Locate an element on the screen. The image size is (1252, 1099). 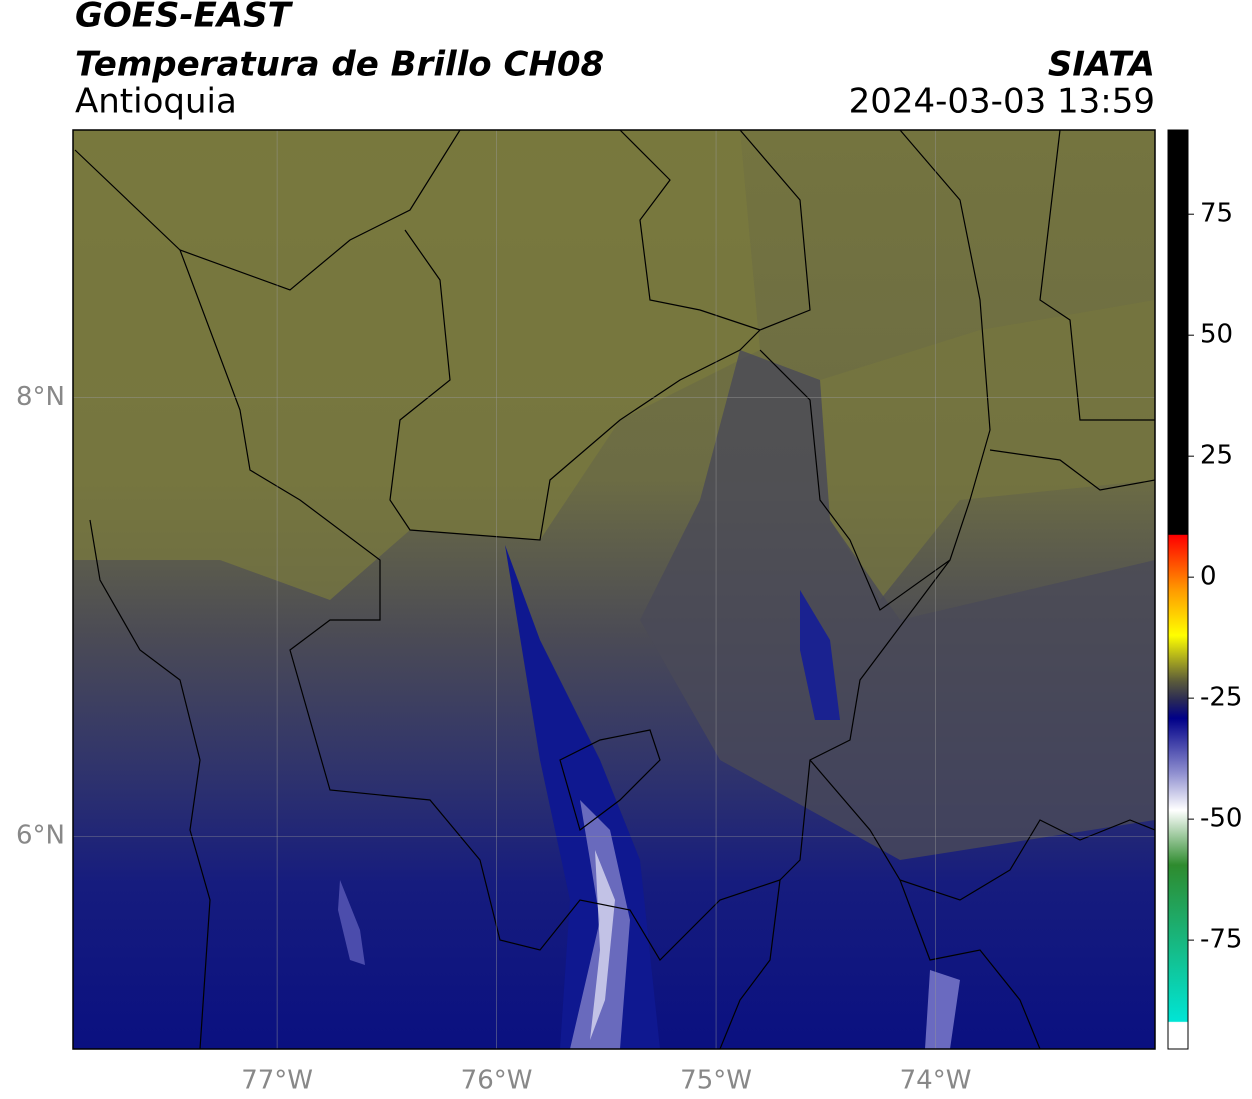
x-tick-label: 77°W is located at coordinates (277, 1081).